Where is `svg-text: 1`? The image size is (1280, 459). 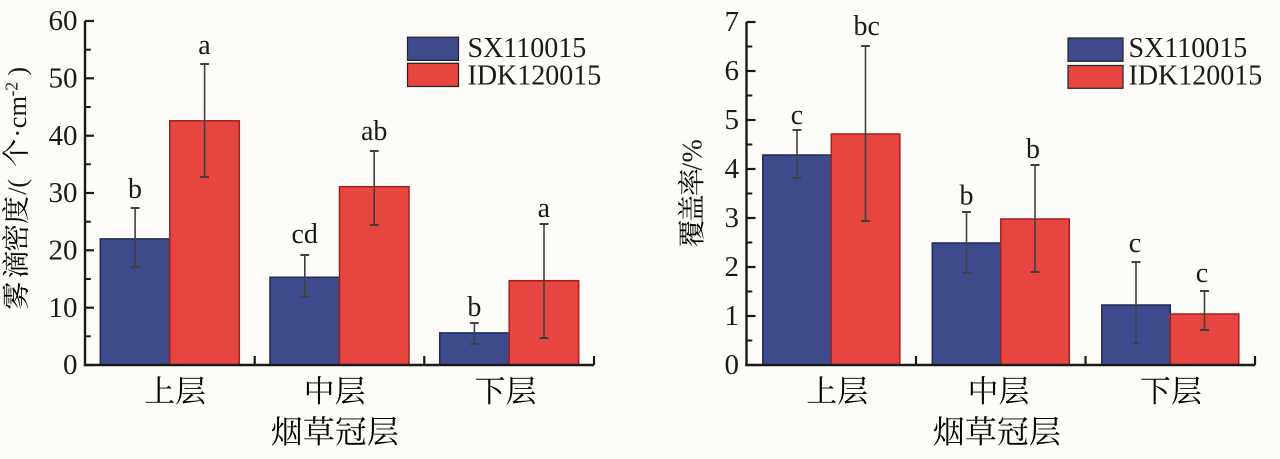
svg-text: 1 is located at coordinates (732, 316).